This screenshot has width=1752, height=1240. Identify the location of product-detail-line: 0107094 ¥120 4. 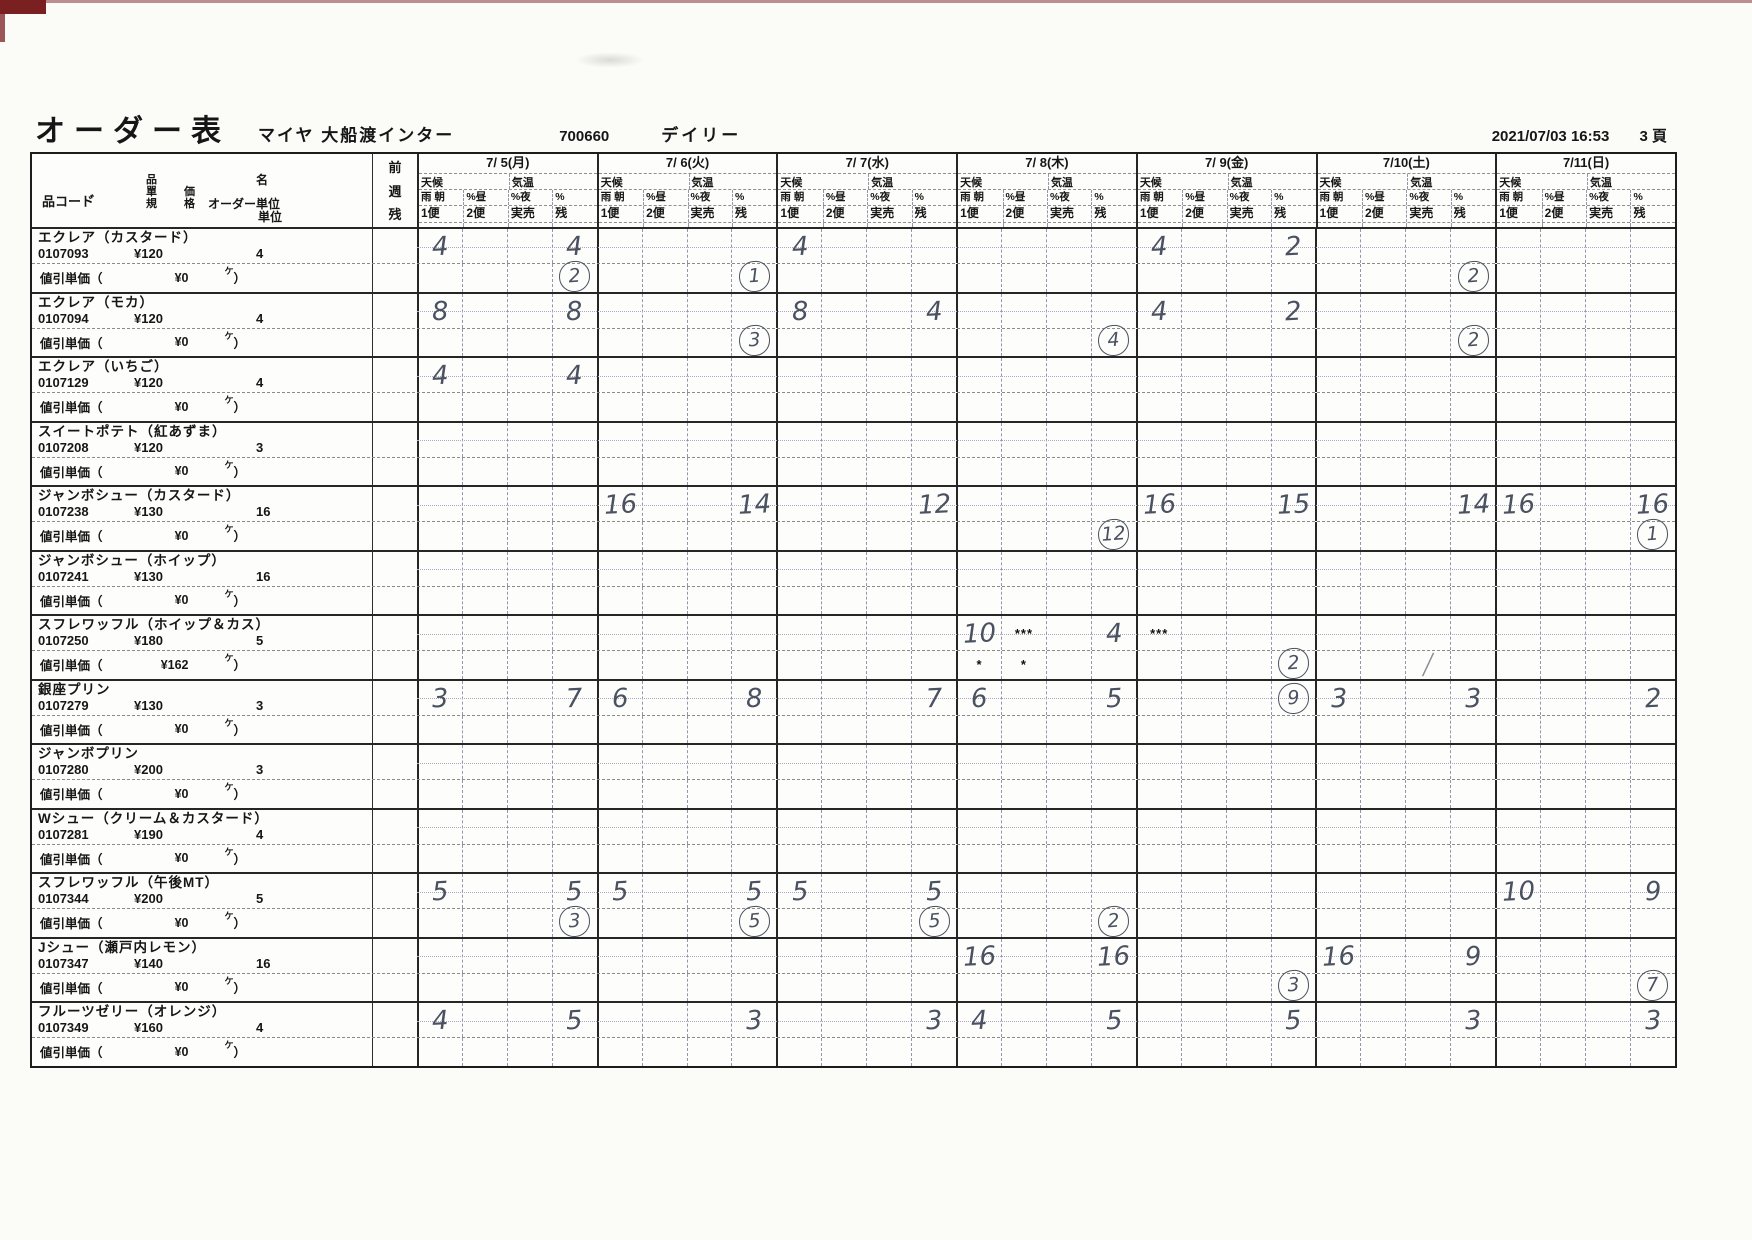
(202, 319).